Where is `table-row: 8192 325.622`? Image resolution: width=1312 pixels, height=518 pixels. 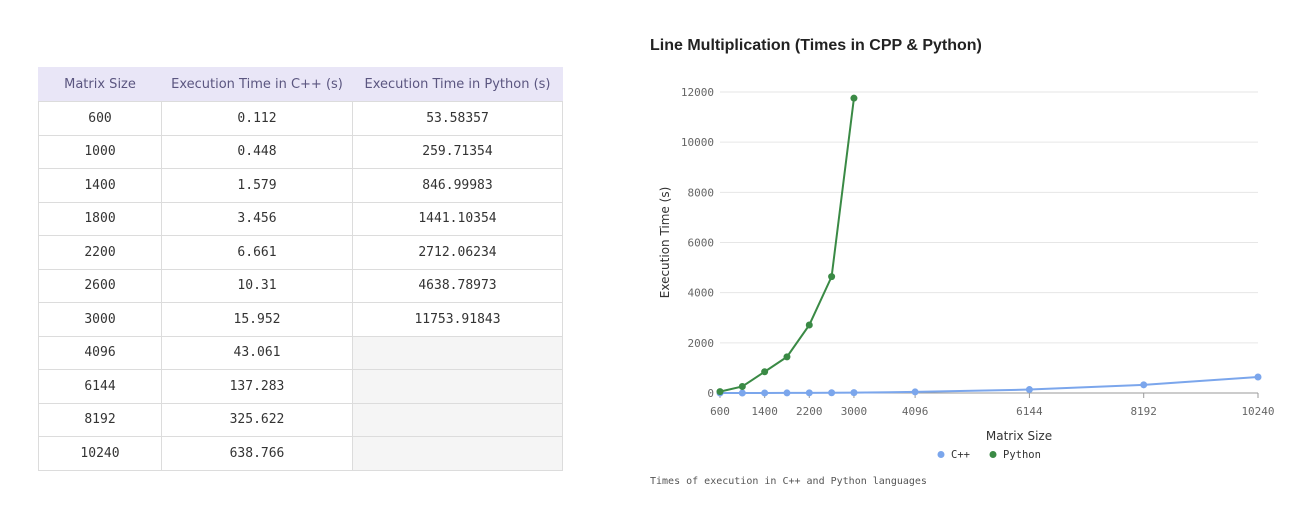
table-row: 8192 325.622 is located at coordinates (300, 419).